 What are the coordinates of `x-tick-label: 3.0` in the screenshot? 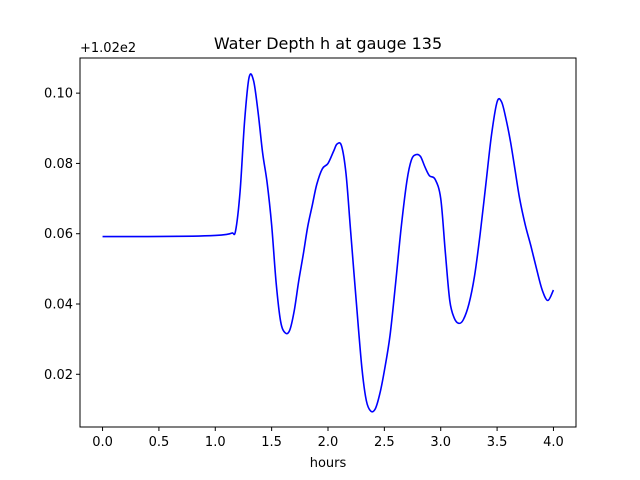 It's located at (440, 442).